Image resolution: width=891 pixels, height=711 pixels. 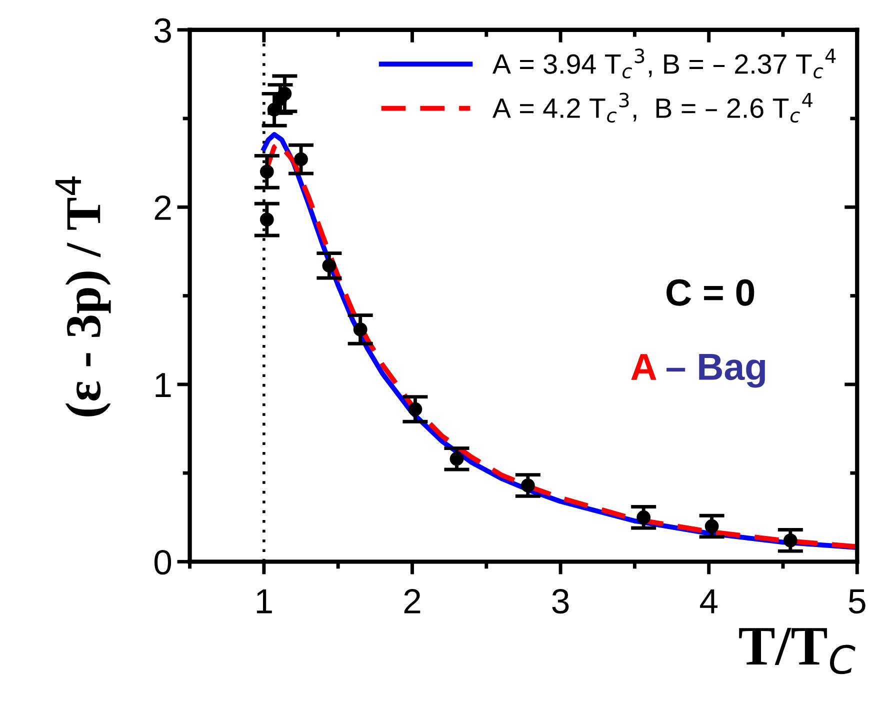 I want to click on y-tick-label: 0, so click(x=163, y=562).